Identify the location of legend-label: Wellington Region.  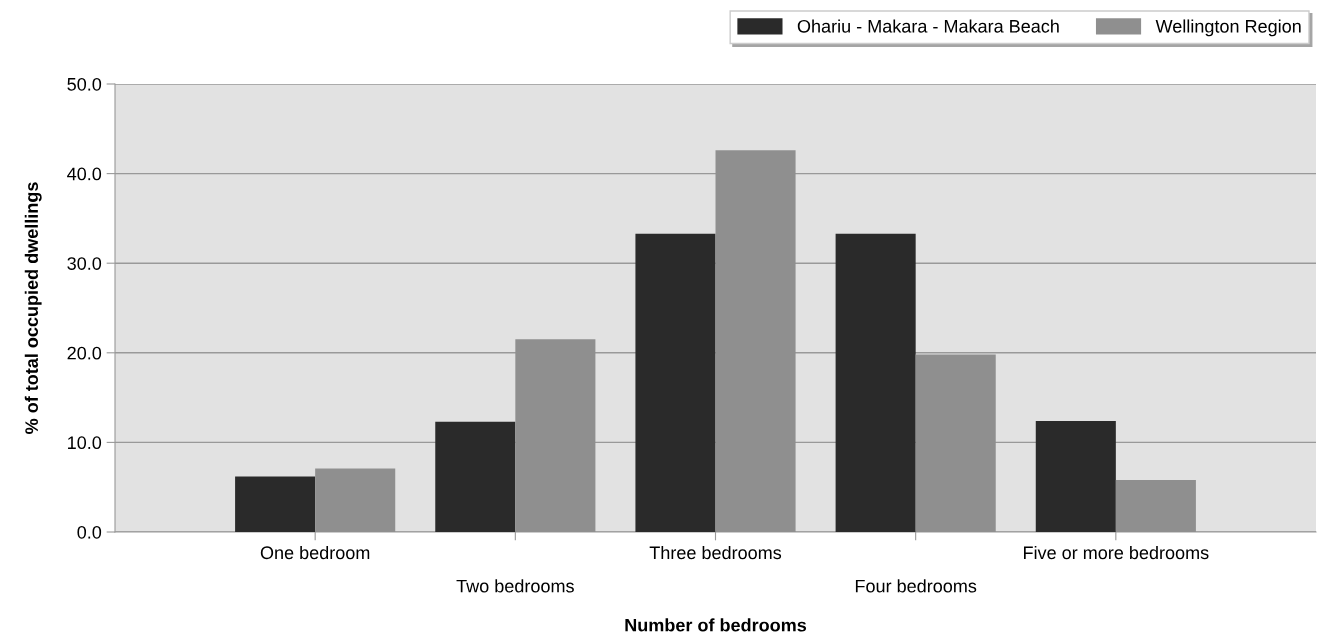
(1228, 28).